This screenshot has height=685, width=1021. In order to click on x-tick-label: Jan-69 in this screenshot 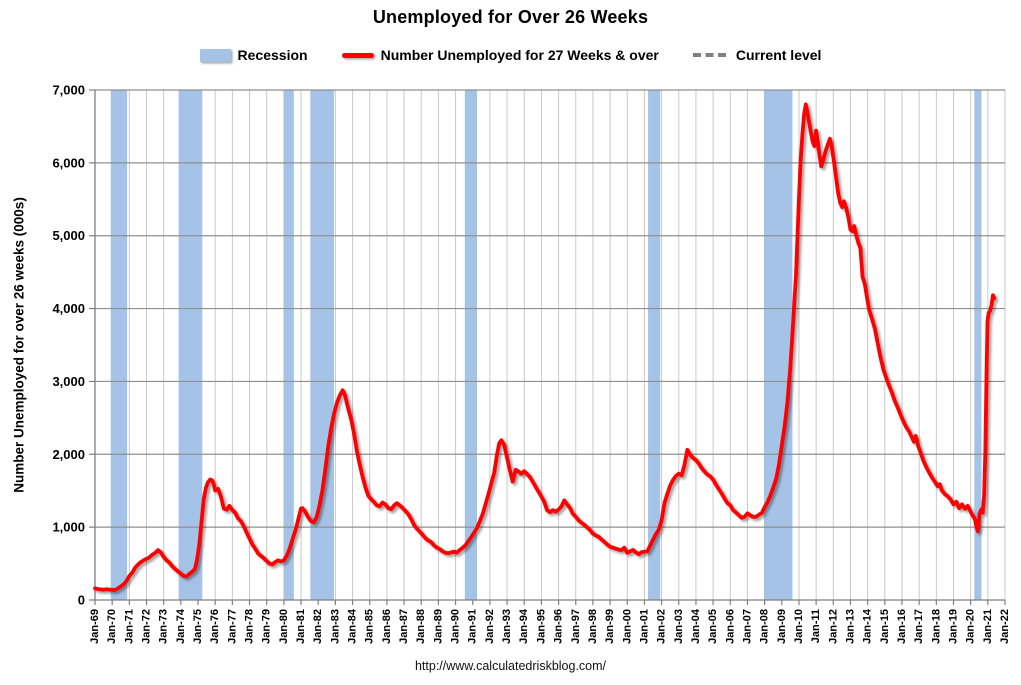, I will do `click(95, 626)`.